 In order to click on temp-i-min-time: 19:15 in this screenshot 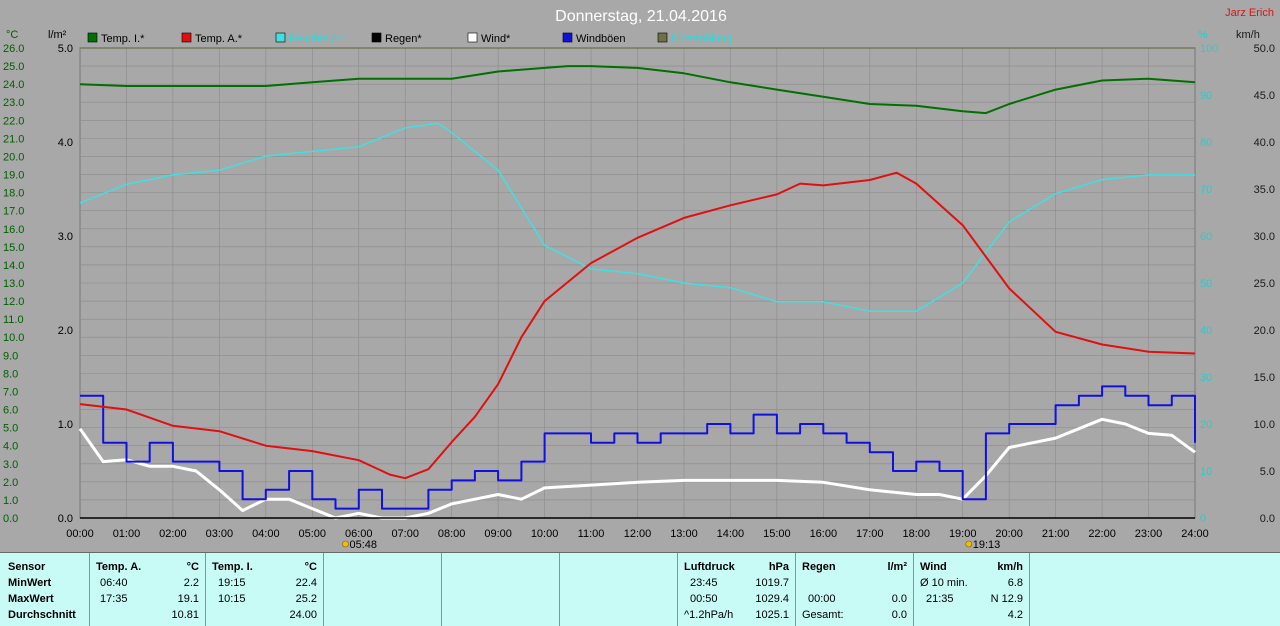, I will do `click(232, 583)`.